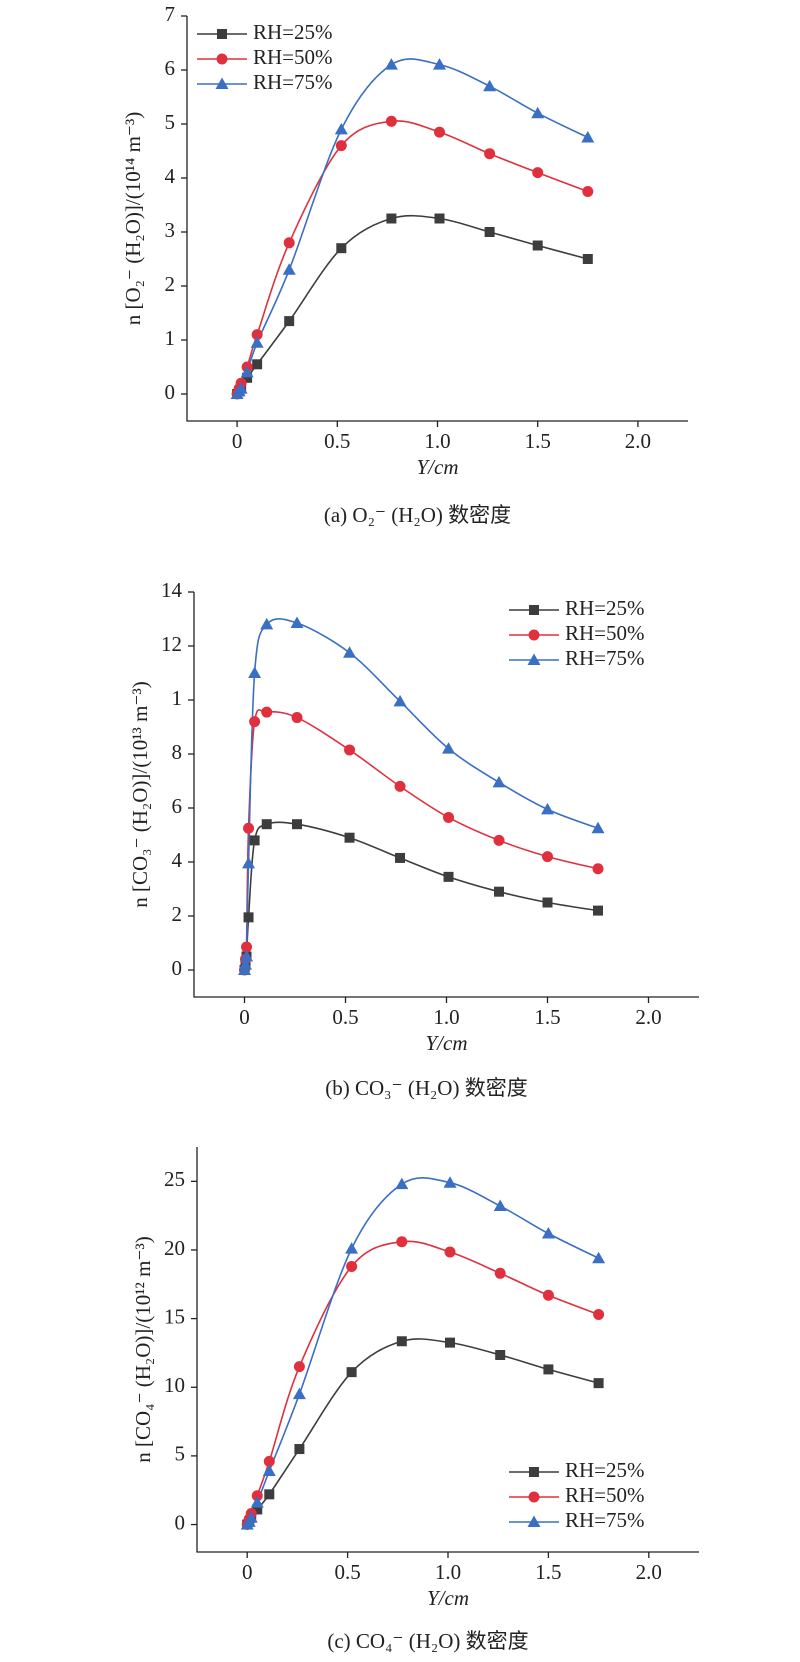 This screenshot has height=1662, width=800. What do you see at coordinates (174, 1385) in the screenshot?
I see `y-tick-label: 10` at bounding box center [174, 1385].